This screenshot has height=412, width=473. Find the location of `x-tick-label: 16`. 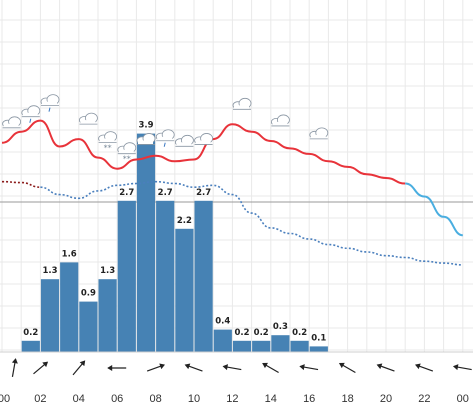

x-tick-label: 16 is located at coordinates (309, 399).